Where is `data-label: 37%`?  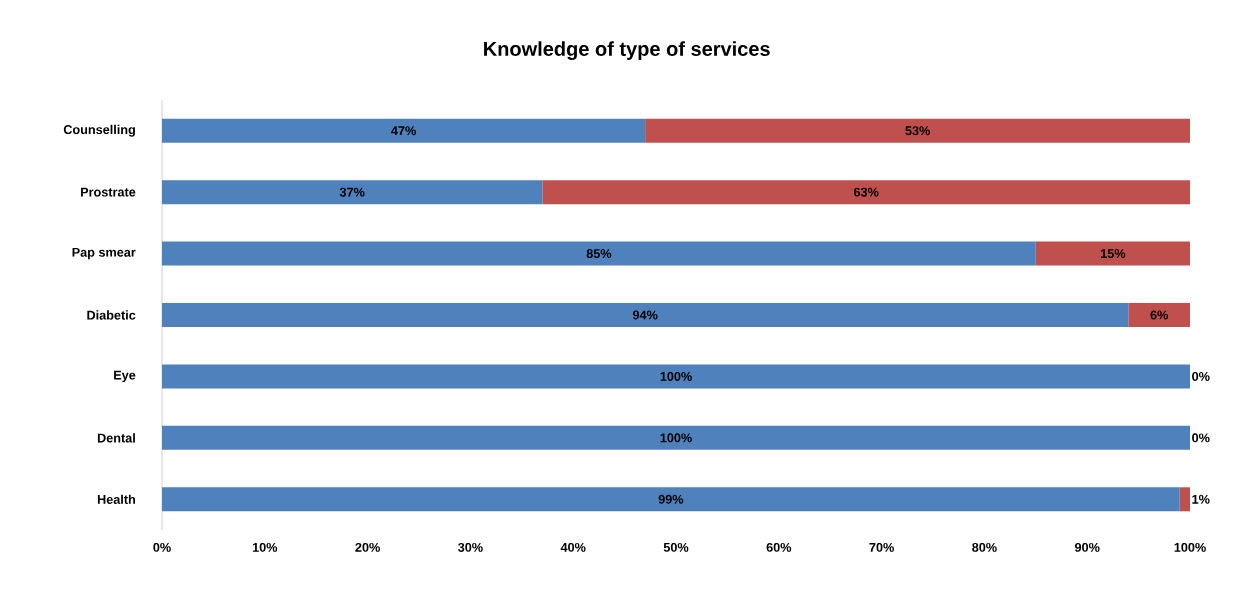
data-label: 37% is located at coordinates (352, 192).